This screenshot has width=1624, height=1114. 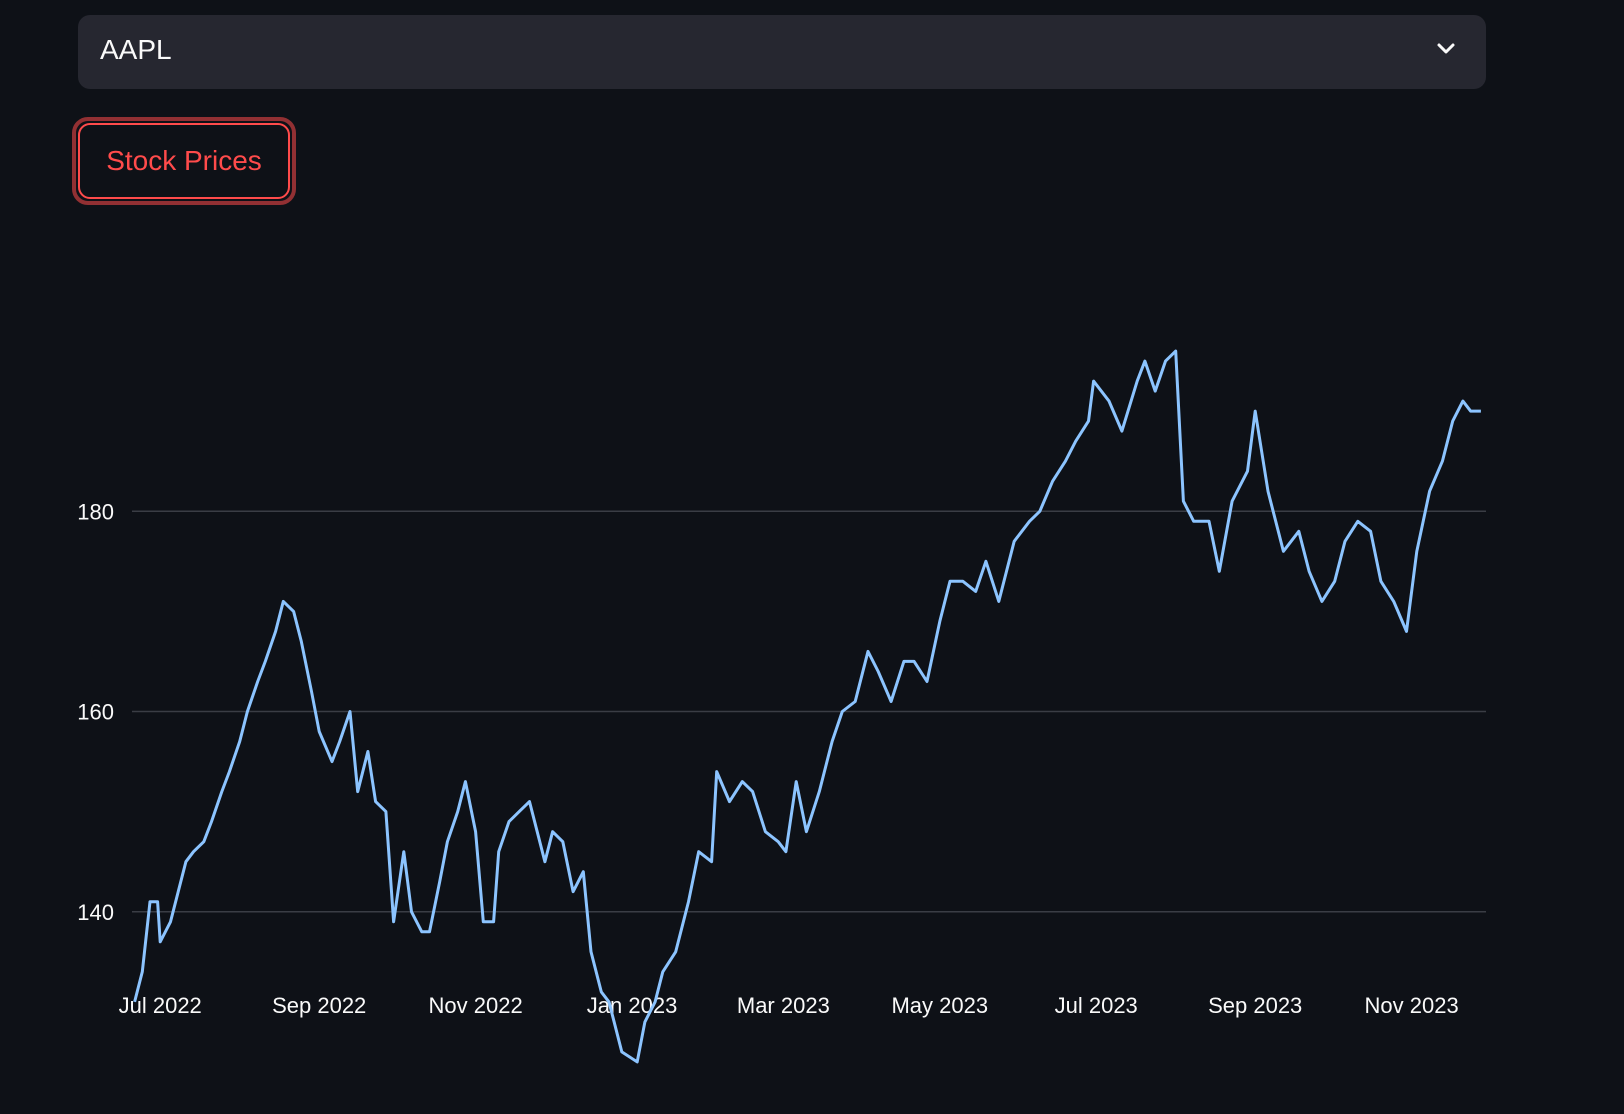 I want to click on x-tick-label: Sep 2023, so click(x=1255, y=1005).